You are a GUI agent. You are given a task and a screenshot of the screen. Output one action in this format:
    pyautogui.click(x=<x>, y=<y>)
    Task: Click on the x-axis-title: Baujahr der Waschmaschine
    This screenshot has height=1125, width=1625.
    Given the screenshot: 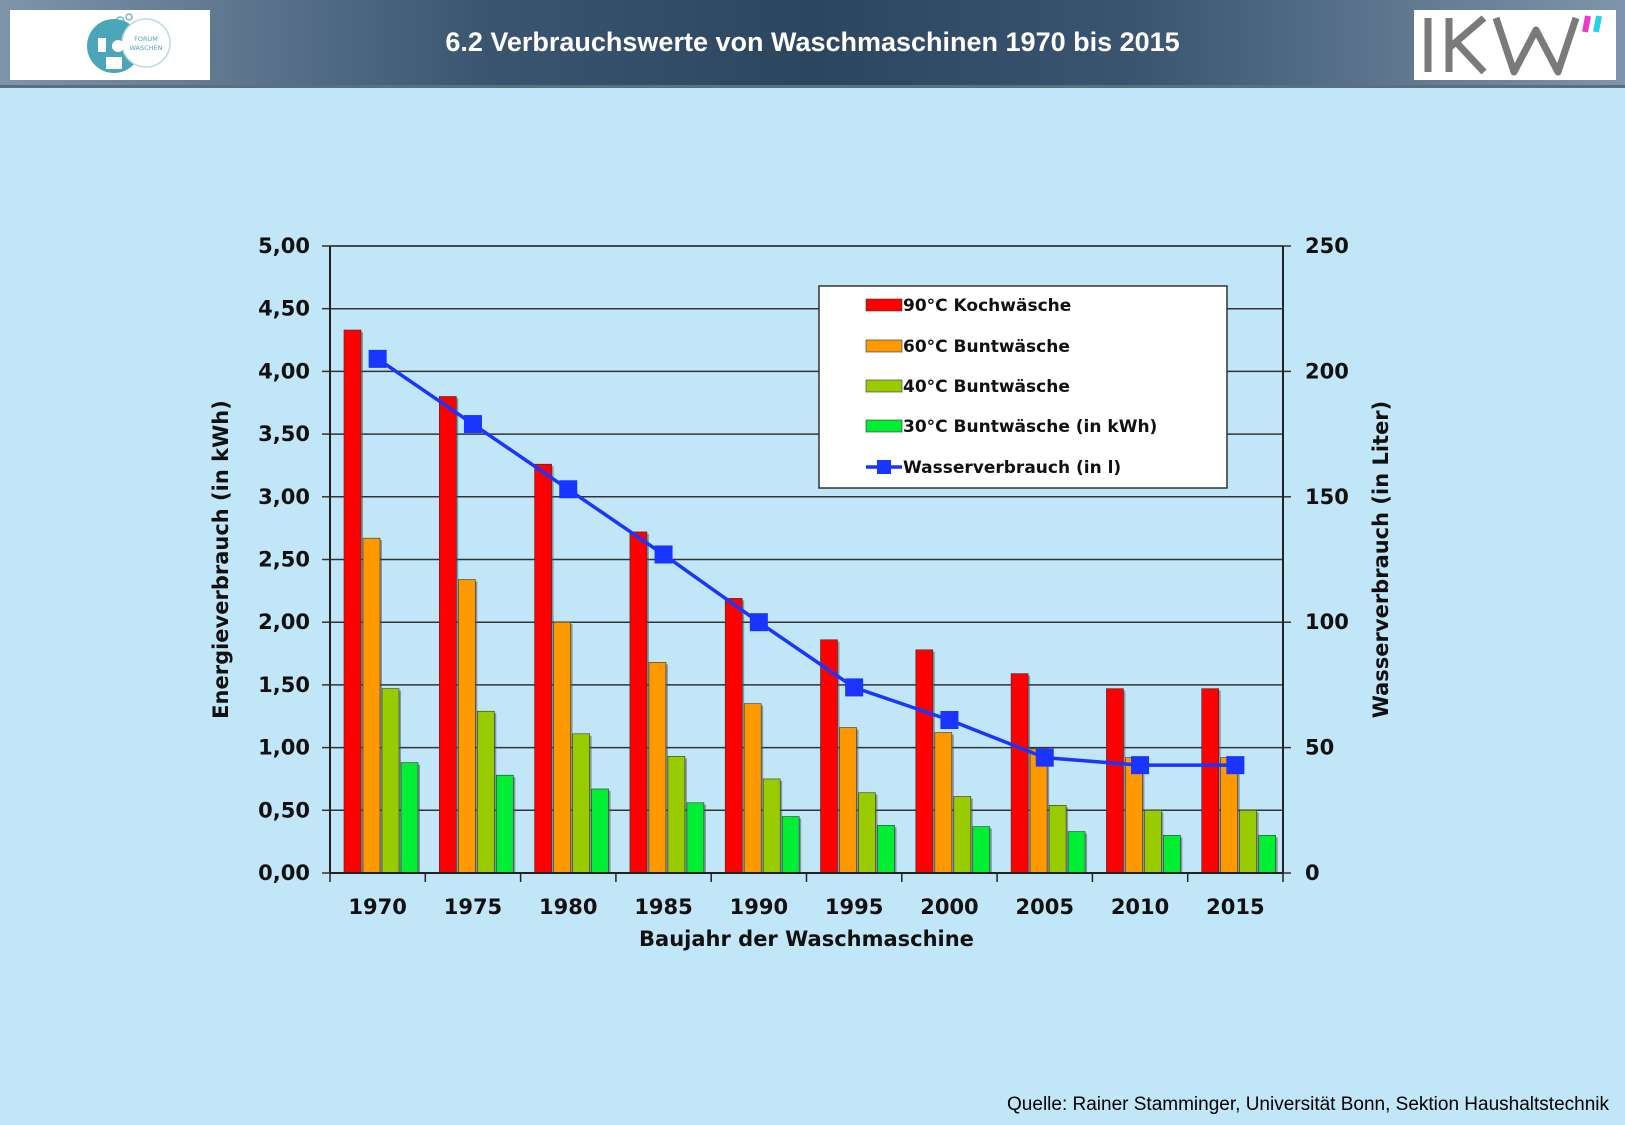 What is the action you would take?
    pyautogui.click(x=806, y=939)
    